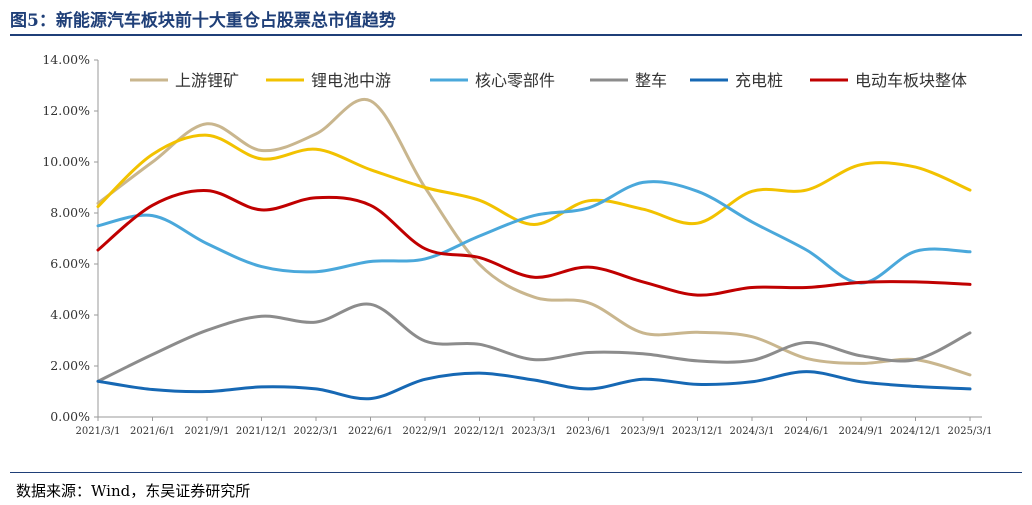  I want to click on legend-label-4: 整车, so click(651, 80).